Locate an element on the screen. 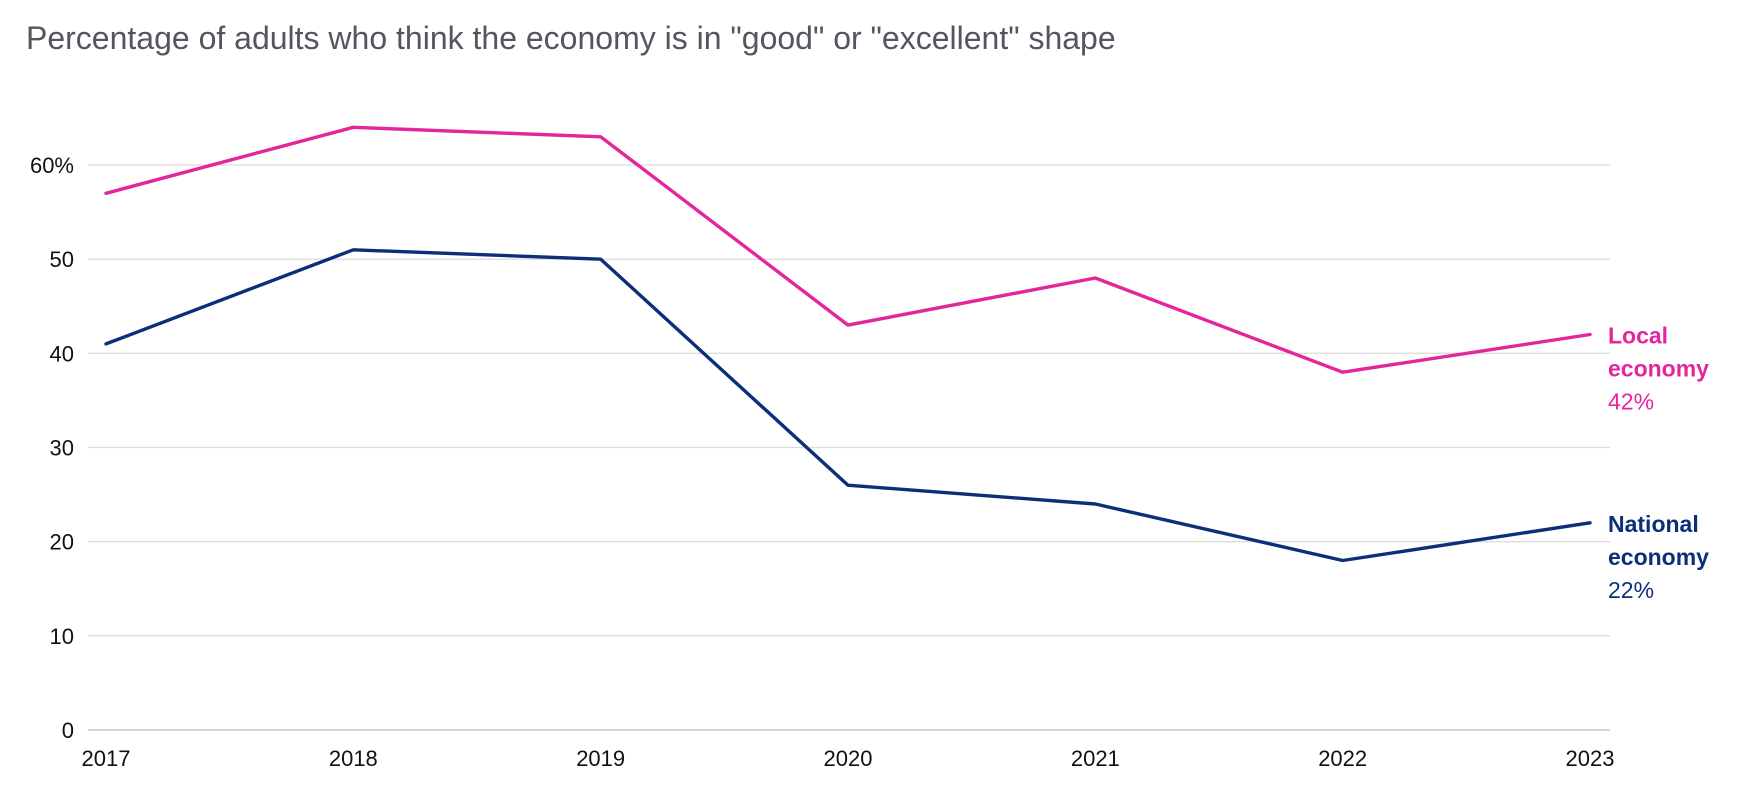  y-tick-label: 10 is located at coordinates (62, 636).